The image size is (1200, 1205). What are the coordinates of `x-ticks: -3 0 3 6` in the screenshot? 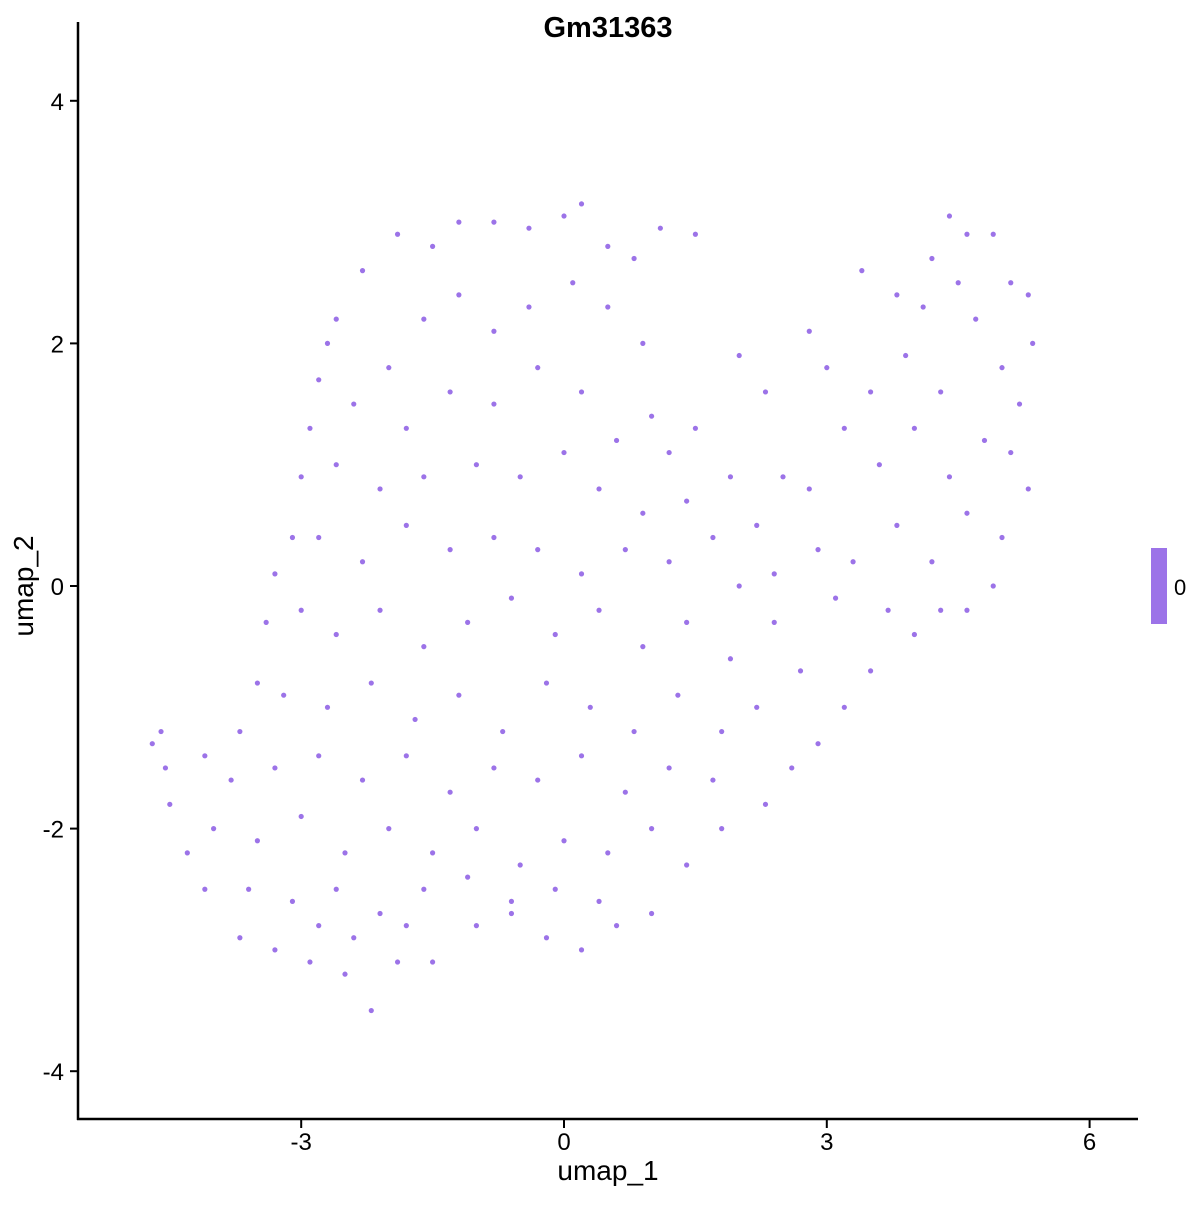 It's located at (693, 1138).